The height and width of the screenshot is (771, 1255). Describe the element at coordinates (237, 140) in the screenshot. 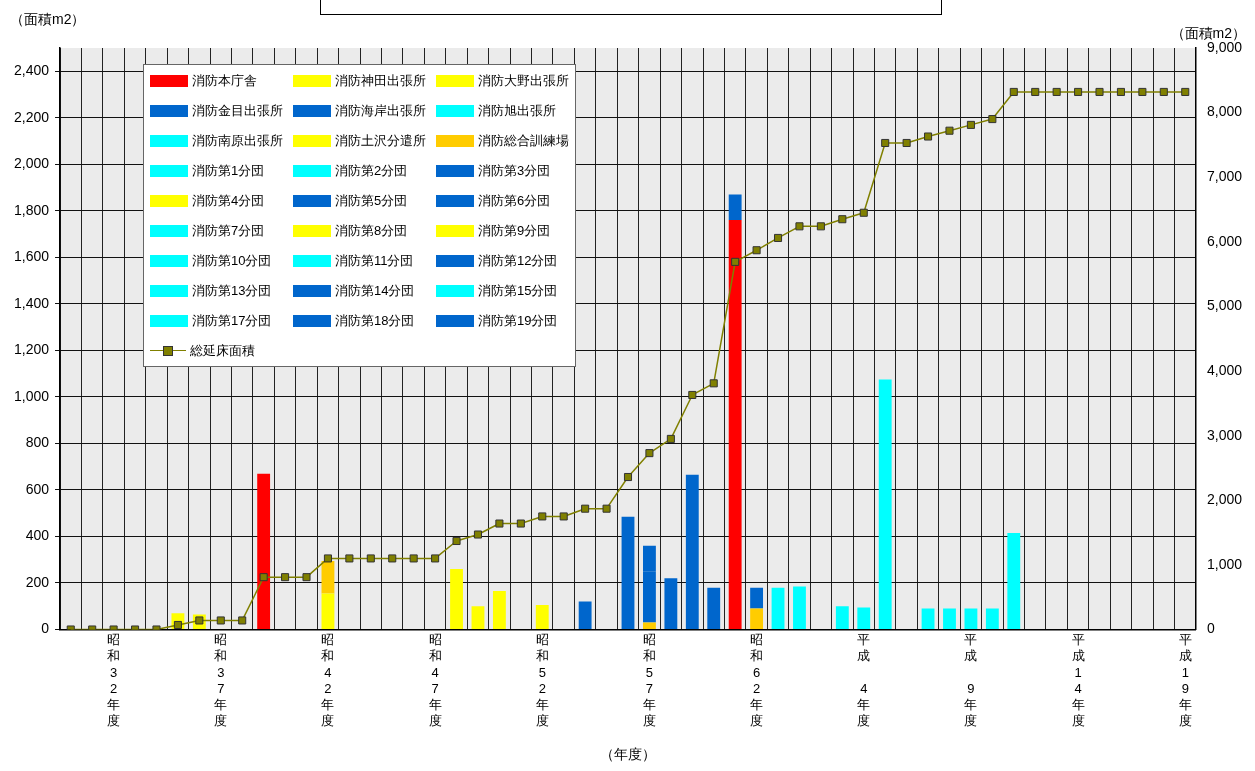

I see `legend-label: 消防南原出張所` at that location.